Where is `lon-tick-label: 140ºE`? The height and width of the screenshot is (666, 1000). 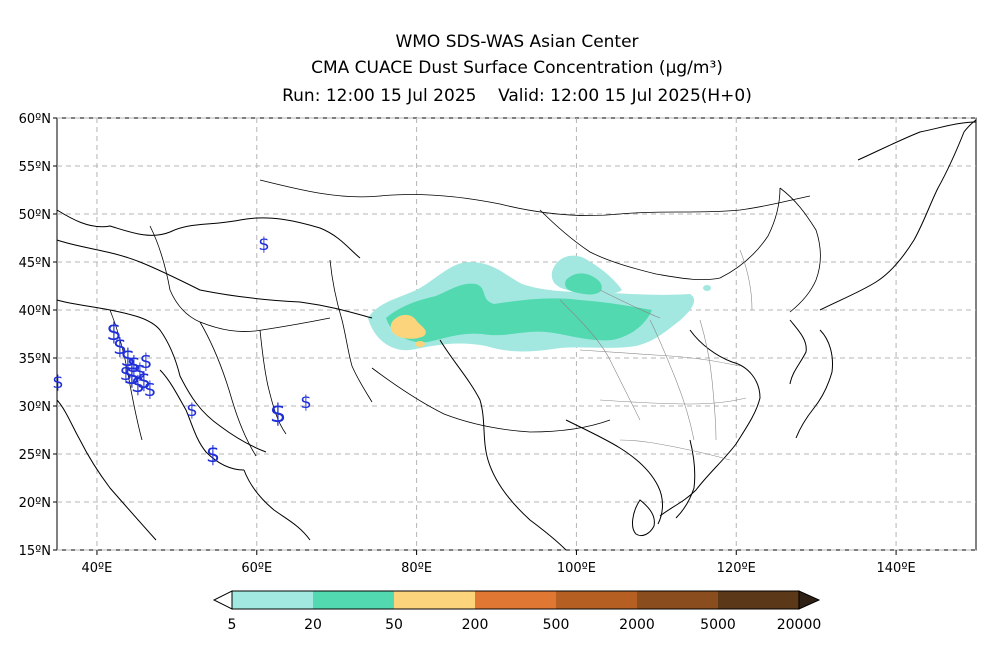 lon-tick-label: 140ºE is located at coordinates (896, 568).